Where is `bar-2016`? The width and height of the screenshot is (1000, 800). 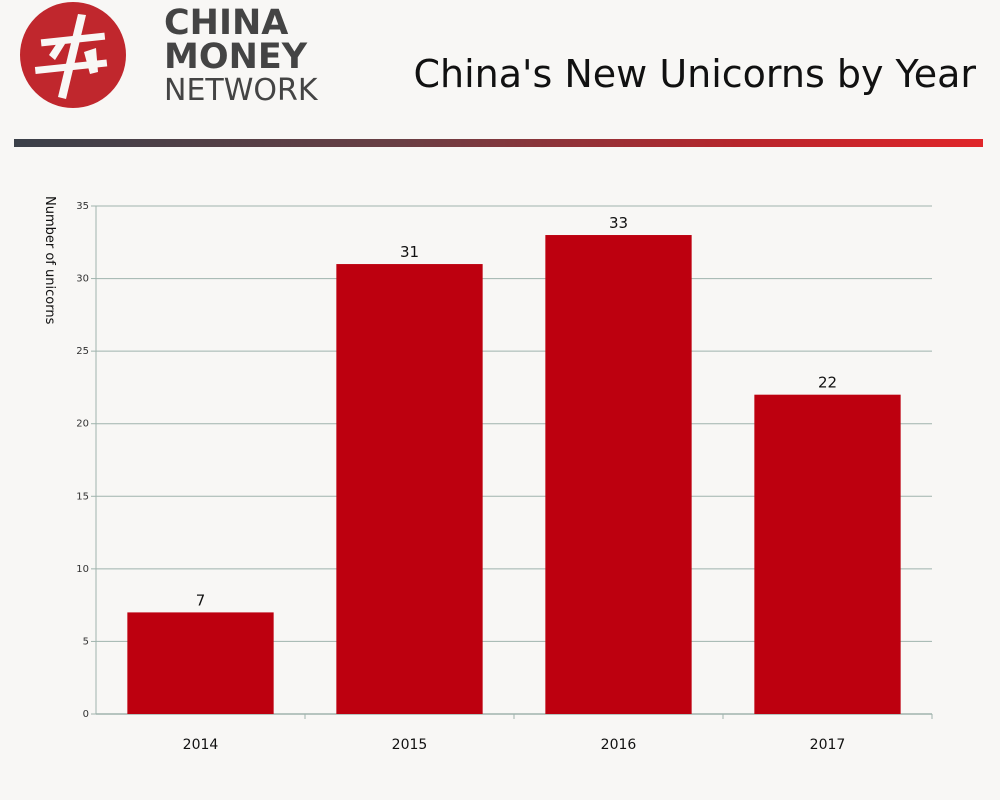
bar-2016 is located at coordinates (618, 474).